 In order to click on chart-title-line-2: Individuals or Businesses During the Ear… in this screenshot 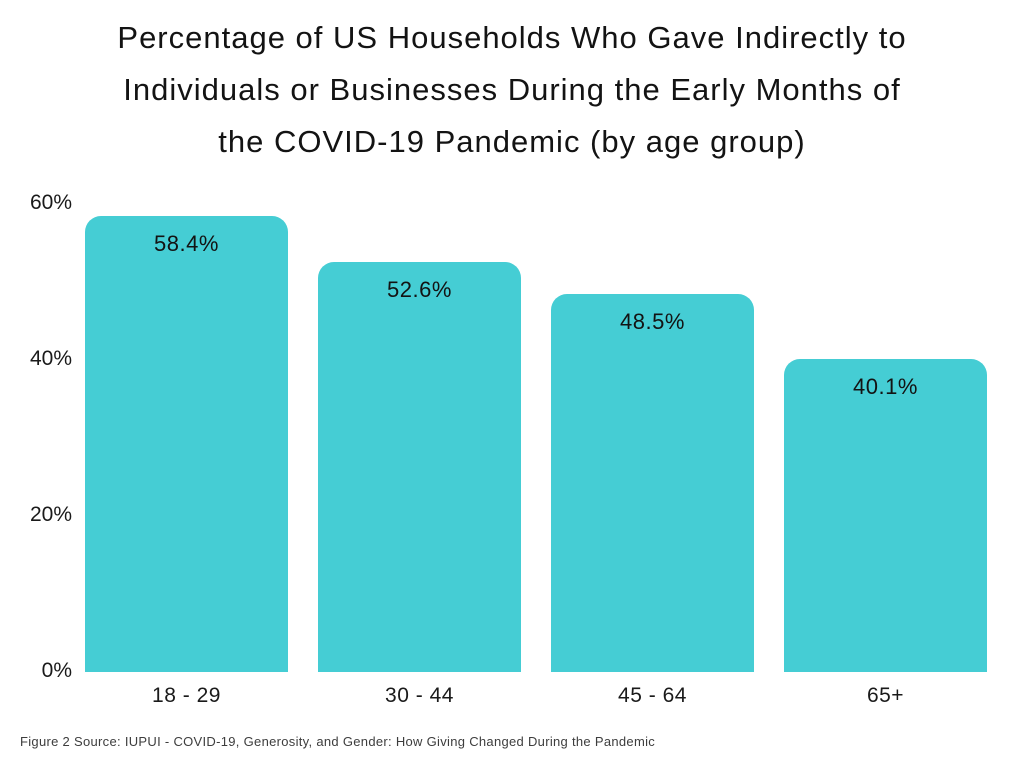, I will do `click(512, 89)`.